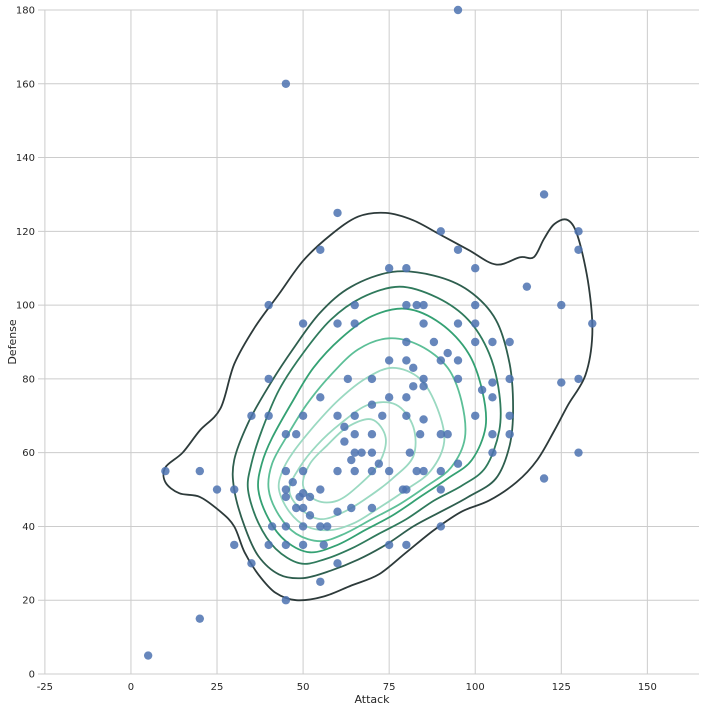 This screenshot has height=711, width=705. I want to click on y-tick-label: 0, so click(32, 675).